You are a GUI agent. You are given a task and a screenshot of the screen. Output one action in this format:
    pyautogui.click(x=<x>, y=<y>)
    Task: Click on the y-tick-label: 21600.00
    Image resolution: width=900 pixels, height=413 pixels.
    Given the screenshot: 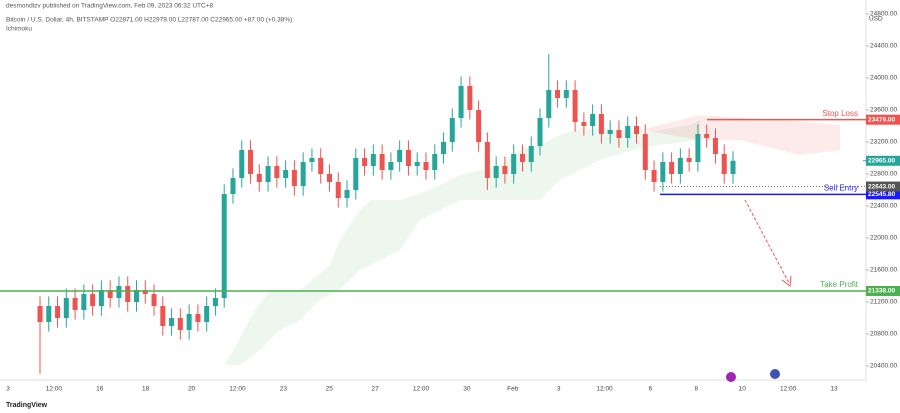 What is the action you would take?
    pyautogui.click(x=883, y=270)
    